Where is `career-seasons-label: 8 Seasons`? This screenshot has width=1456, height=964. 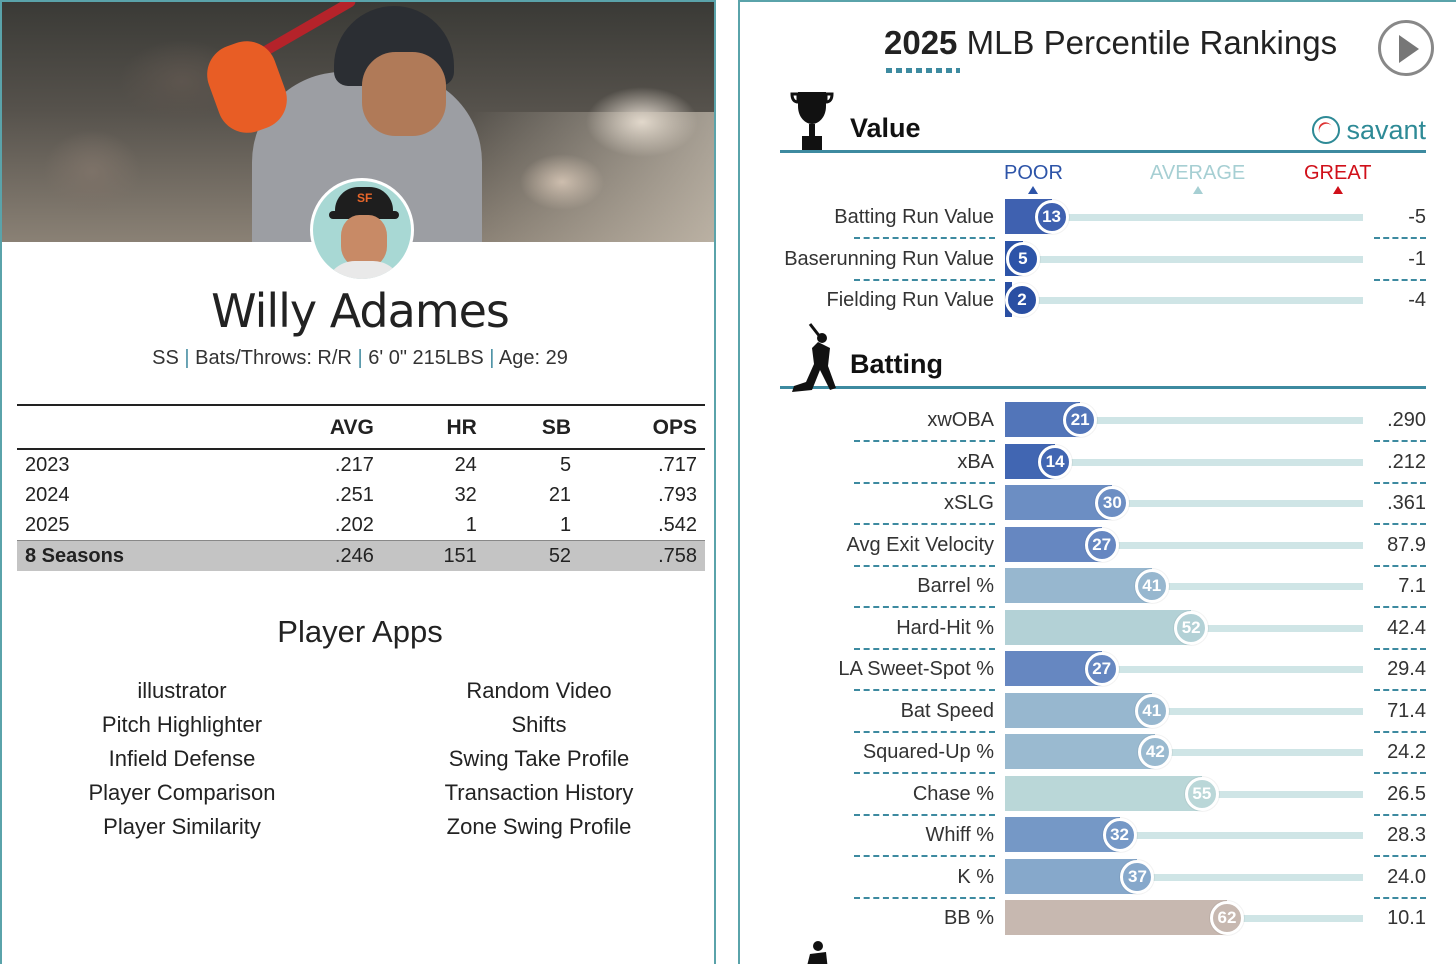
career-seasons-label: 8 Seasons is located at coordinates (137, 555).